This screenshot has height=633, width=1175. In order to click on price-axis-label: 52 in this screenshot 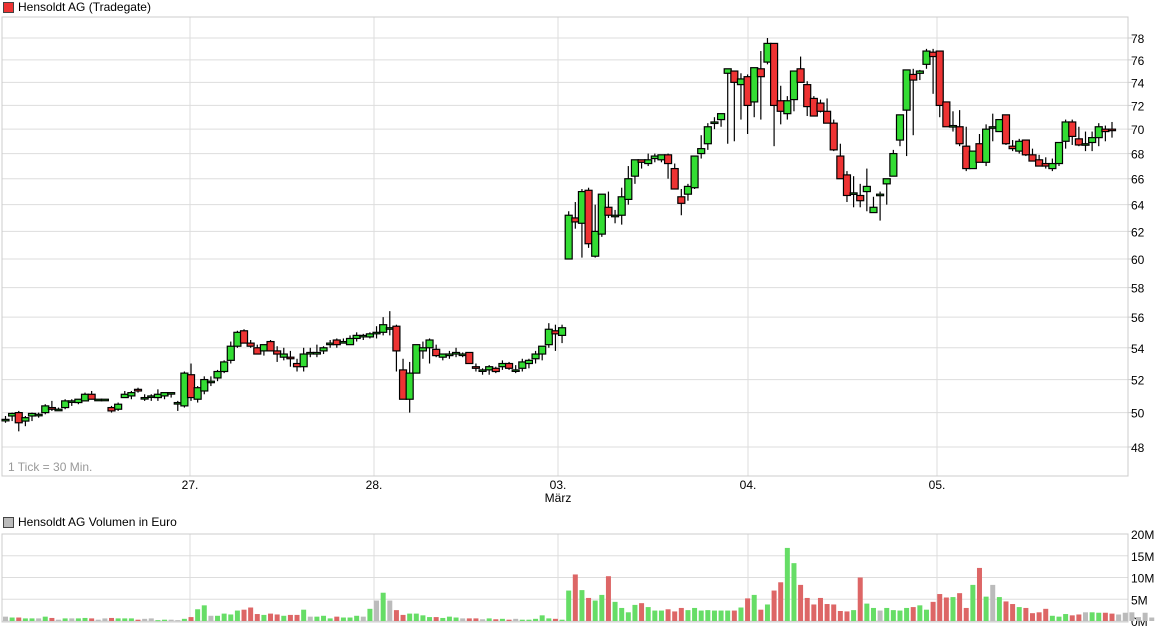, I will do `click(1138, 381)`.